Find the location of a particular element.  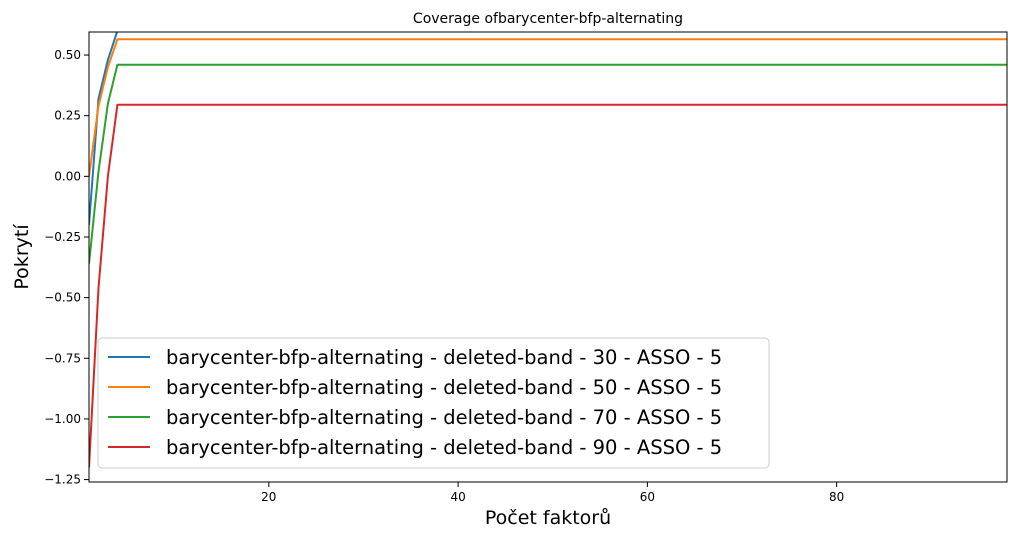

x-tick-label: 40 is located at coordinates (457, 497).